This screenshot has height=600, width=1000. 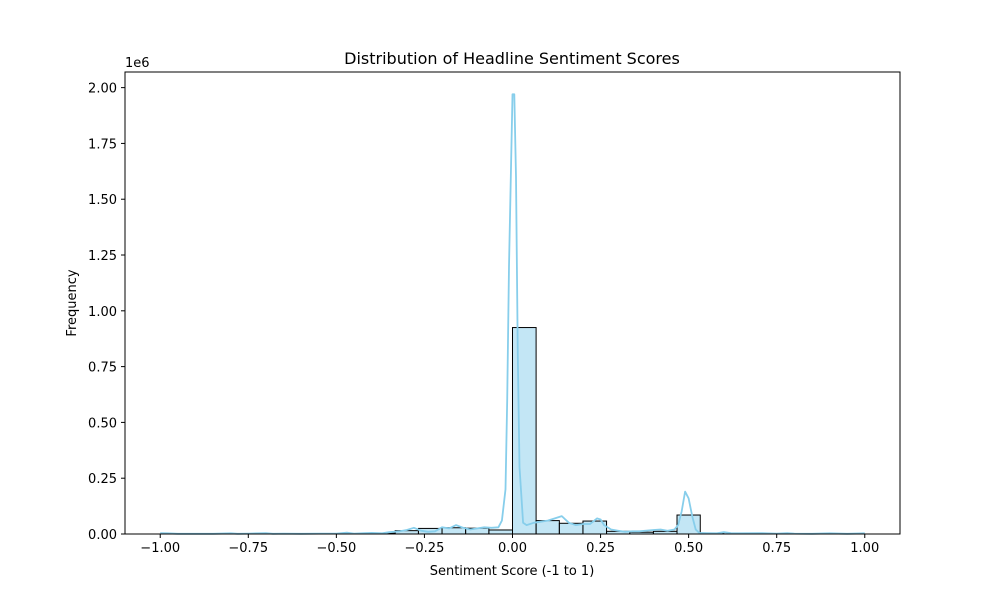 I want to click on y-tick-label: 0.00, so click(x=102, y=535).